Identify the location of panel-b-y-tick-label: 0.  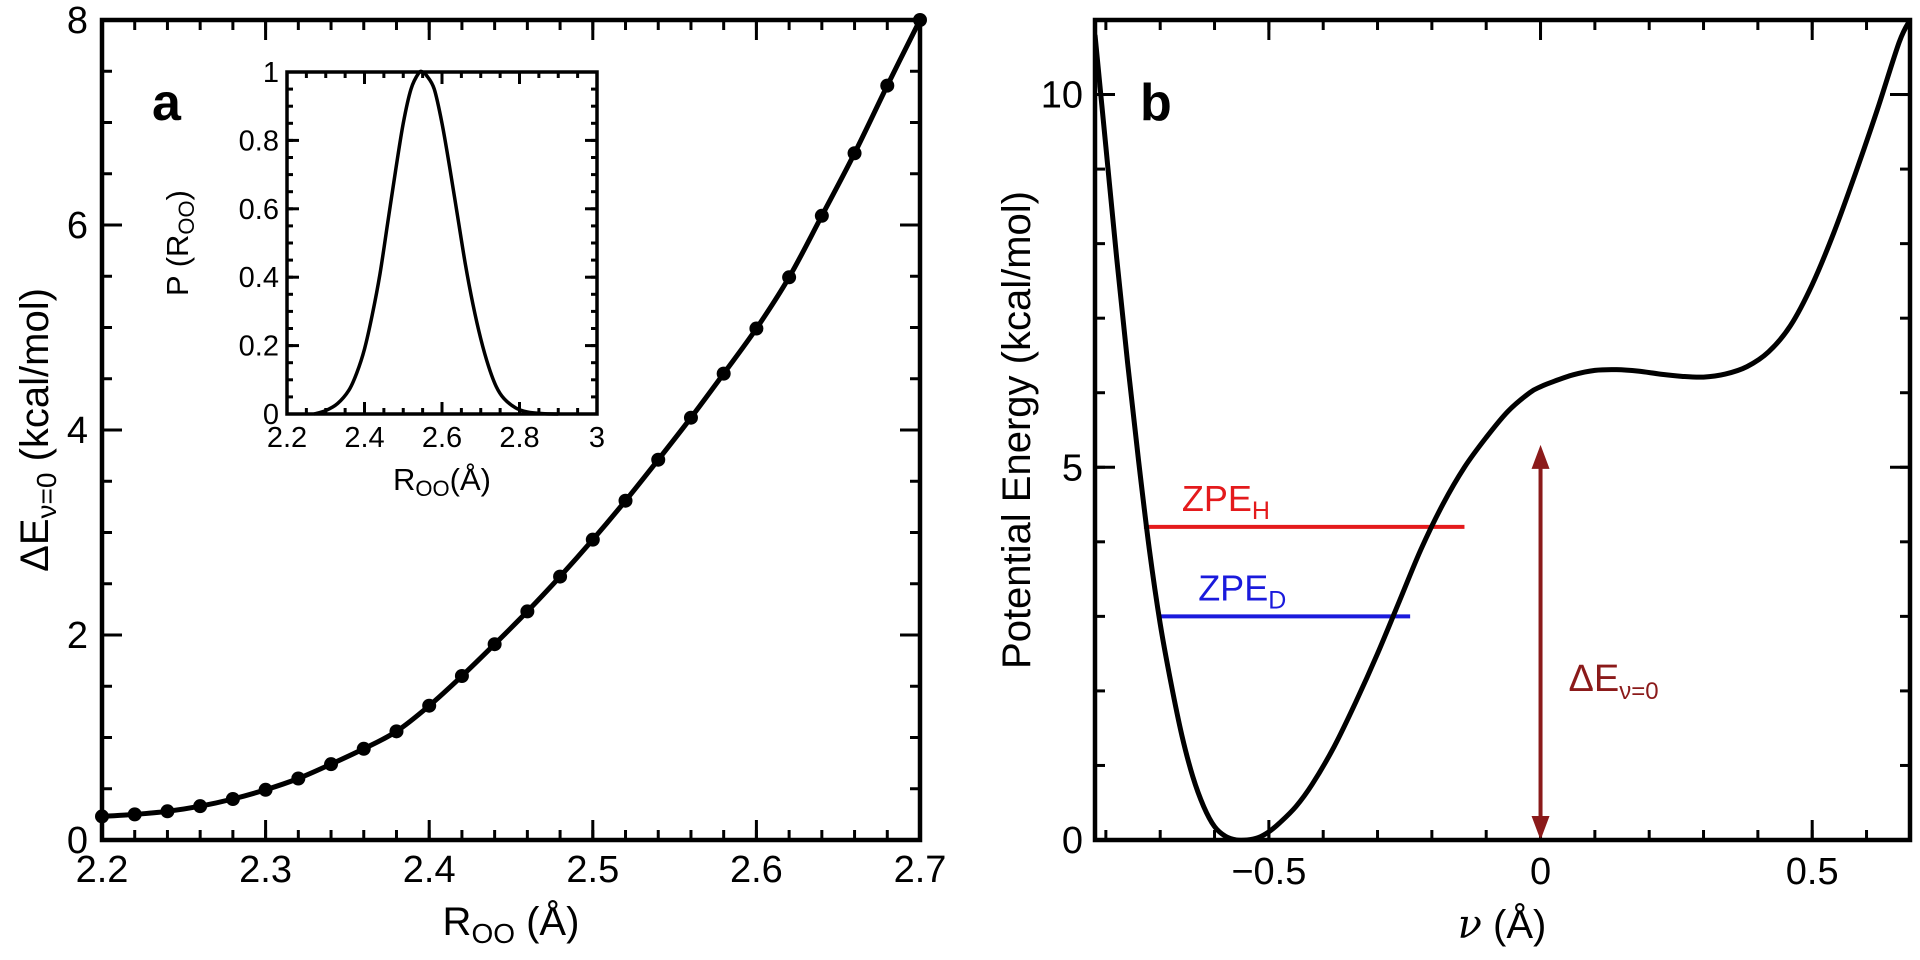
(1072, 841).